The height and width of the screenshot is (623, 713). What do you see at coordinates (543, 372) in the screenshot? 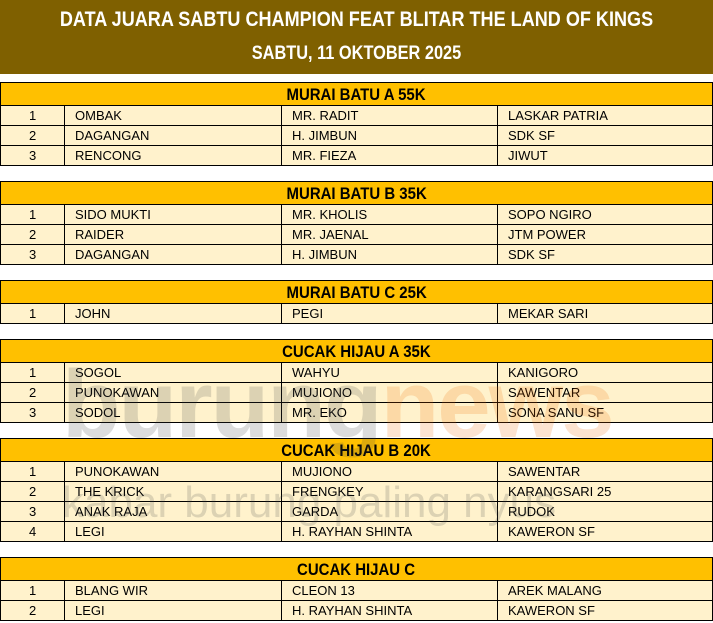
I see `team-cell: KANIGORO` at bounding box center [543, 372].